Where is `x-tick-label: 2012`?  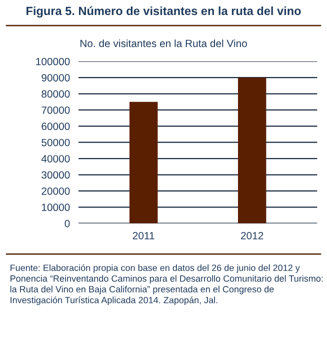 x-tick-label: 2012 is located at coordinates (252, 236).